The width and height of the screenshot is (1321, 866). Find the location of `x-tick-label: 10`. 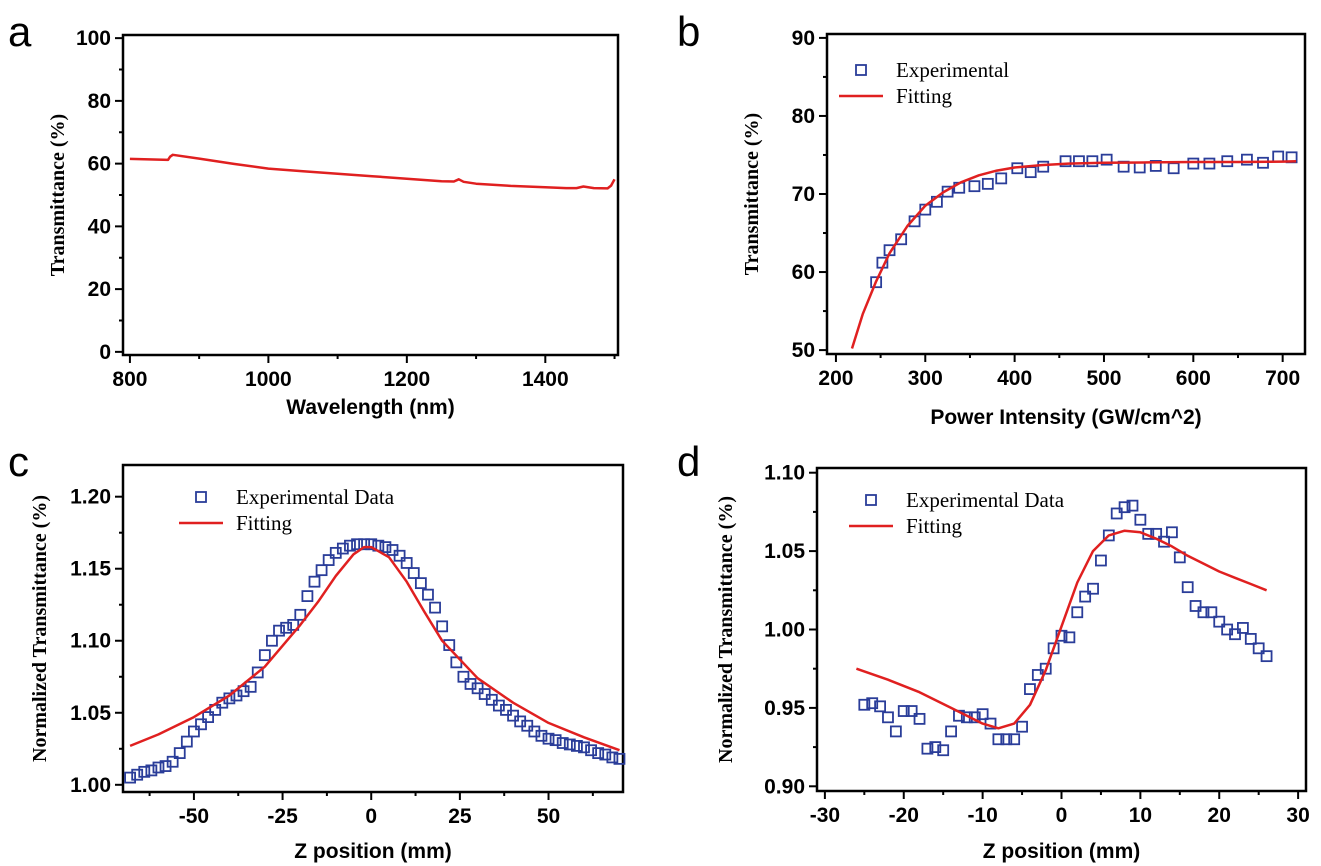

x-tick-label: 10 is located at coordinates (1140, 815).